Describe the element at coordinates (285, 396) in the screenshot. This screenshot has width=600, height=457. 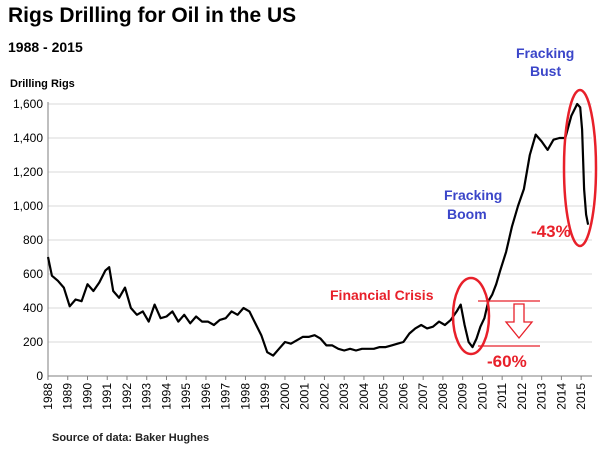
I see `x-tick-label: 2000` at that location.